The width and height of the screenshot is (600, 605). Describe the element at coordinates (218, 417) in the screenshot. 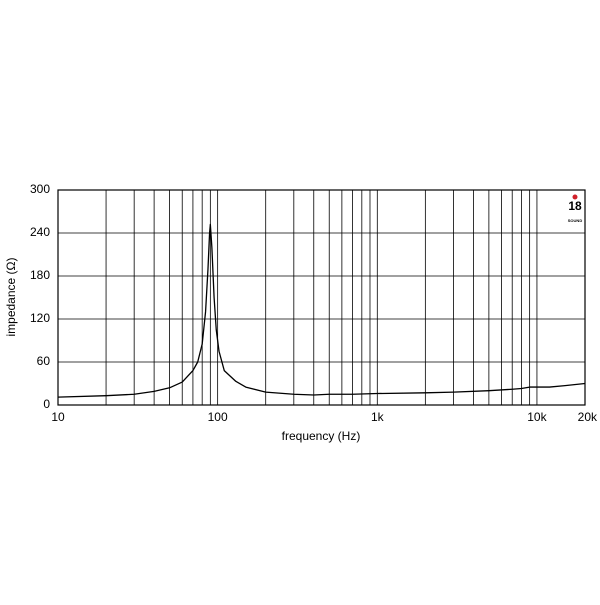

I see `x-tick-label: 100` at that location.